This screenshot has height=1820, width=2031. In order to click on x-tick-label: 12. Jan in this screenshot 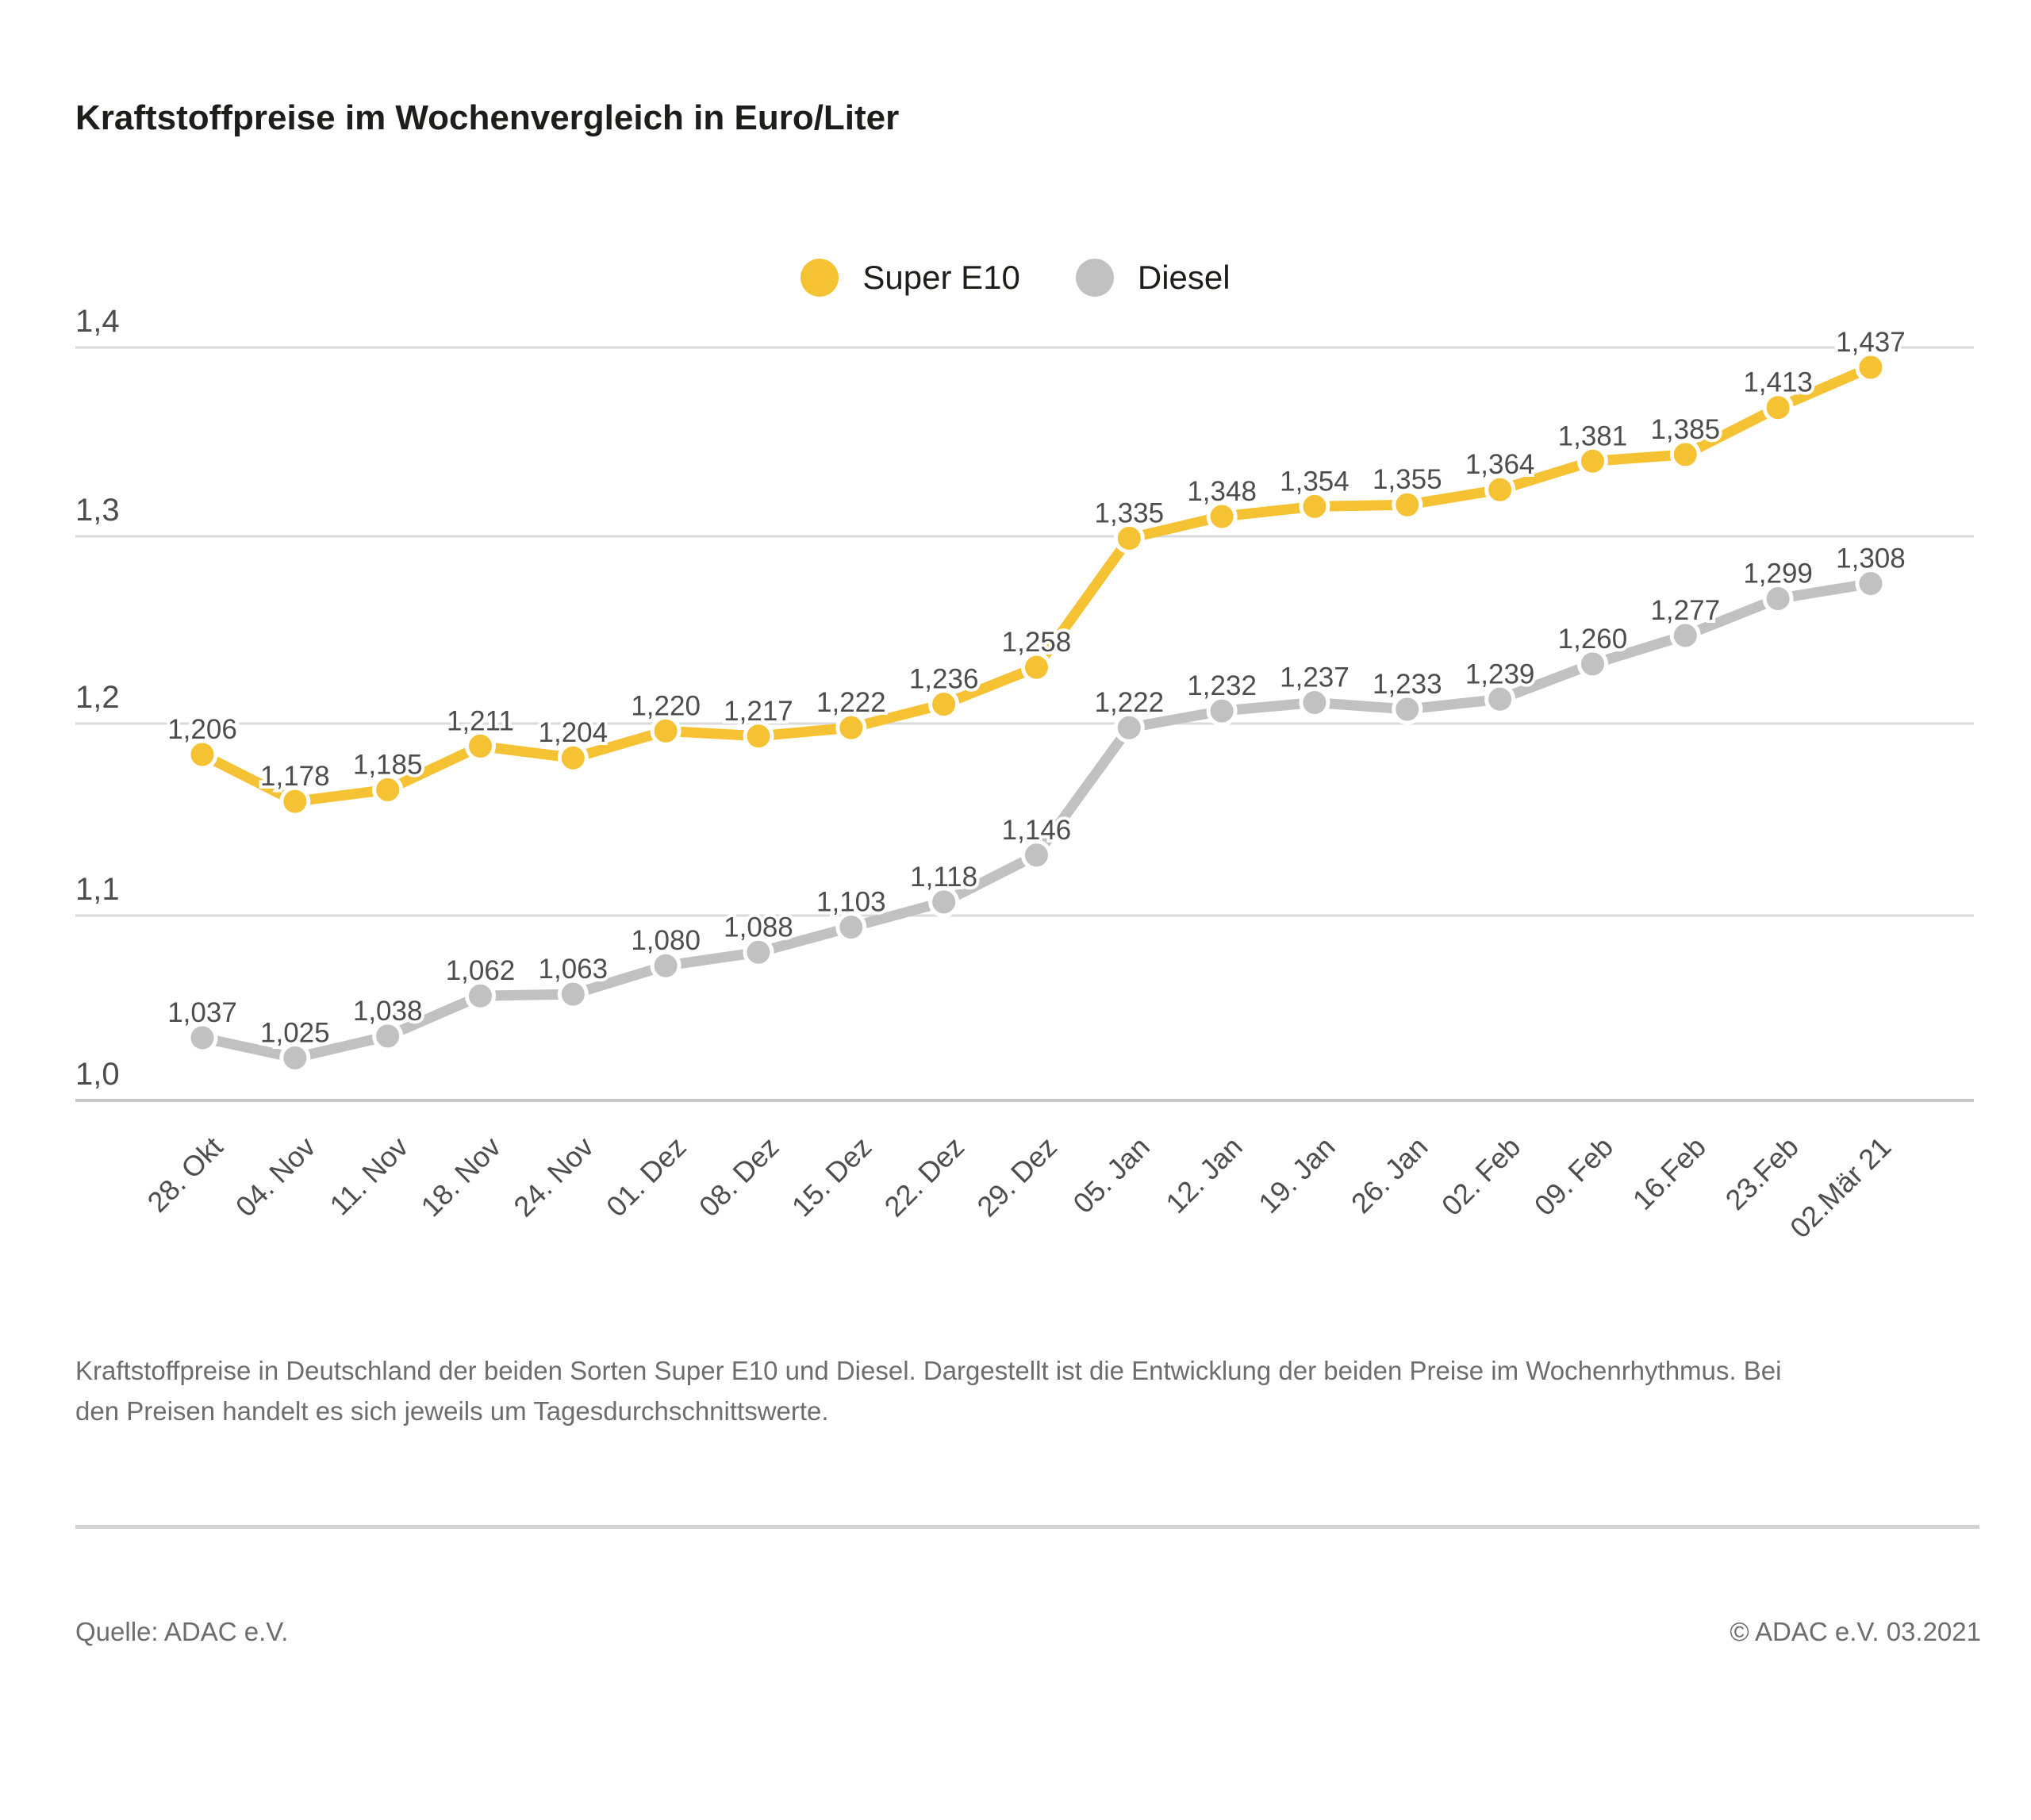, I will do `click(1203, 1175)`.